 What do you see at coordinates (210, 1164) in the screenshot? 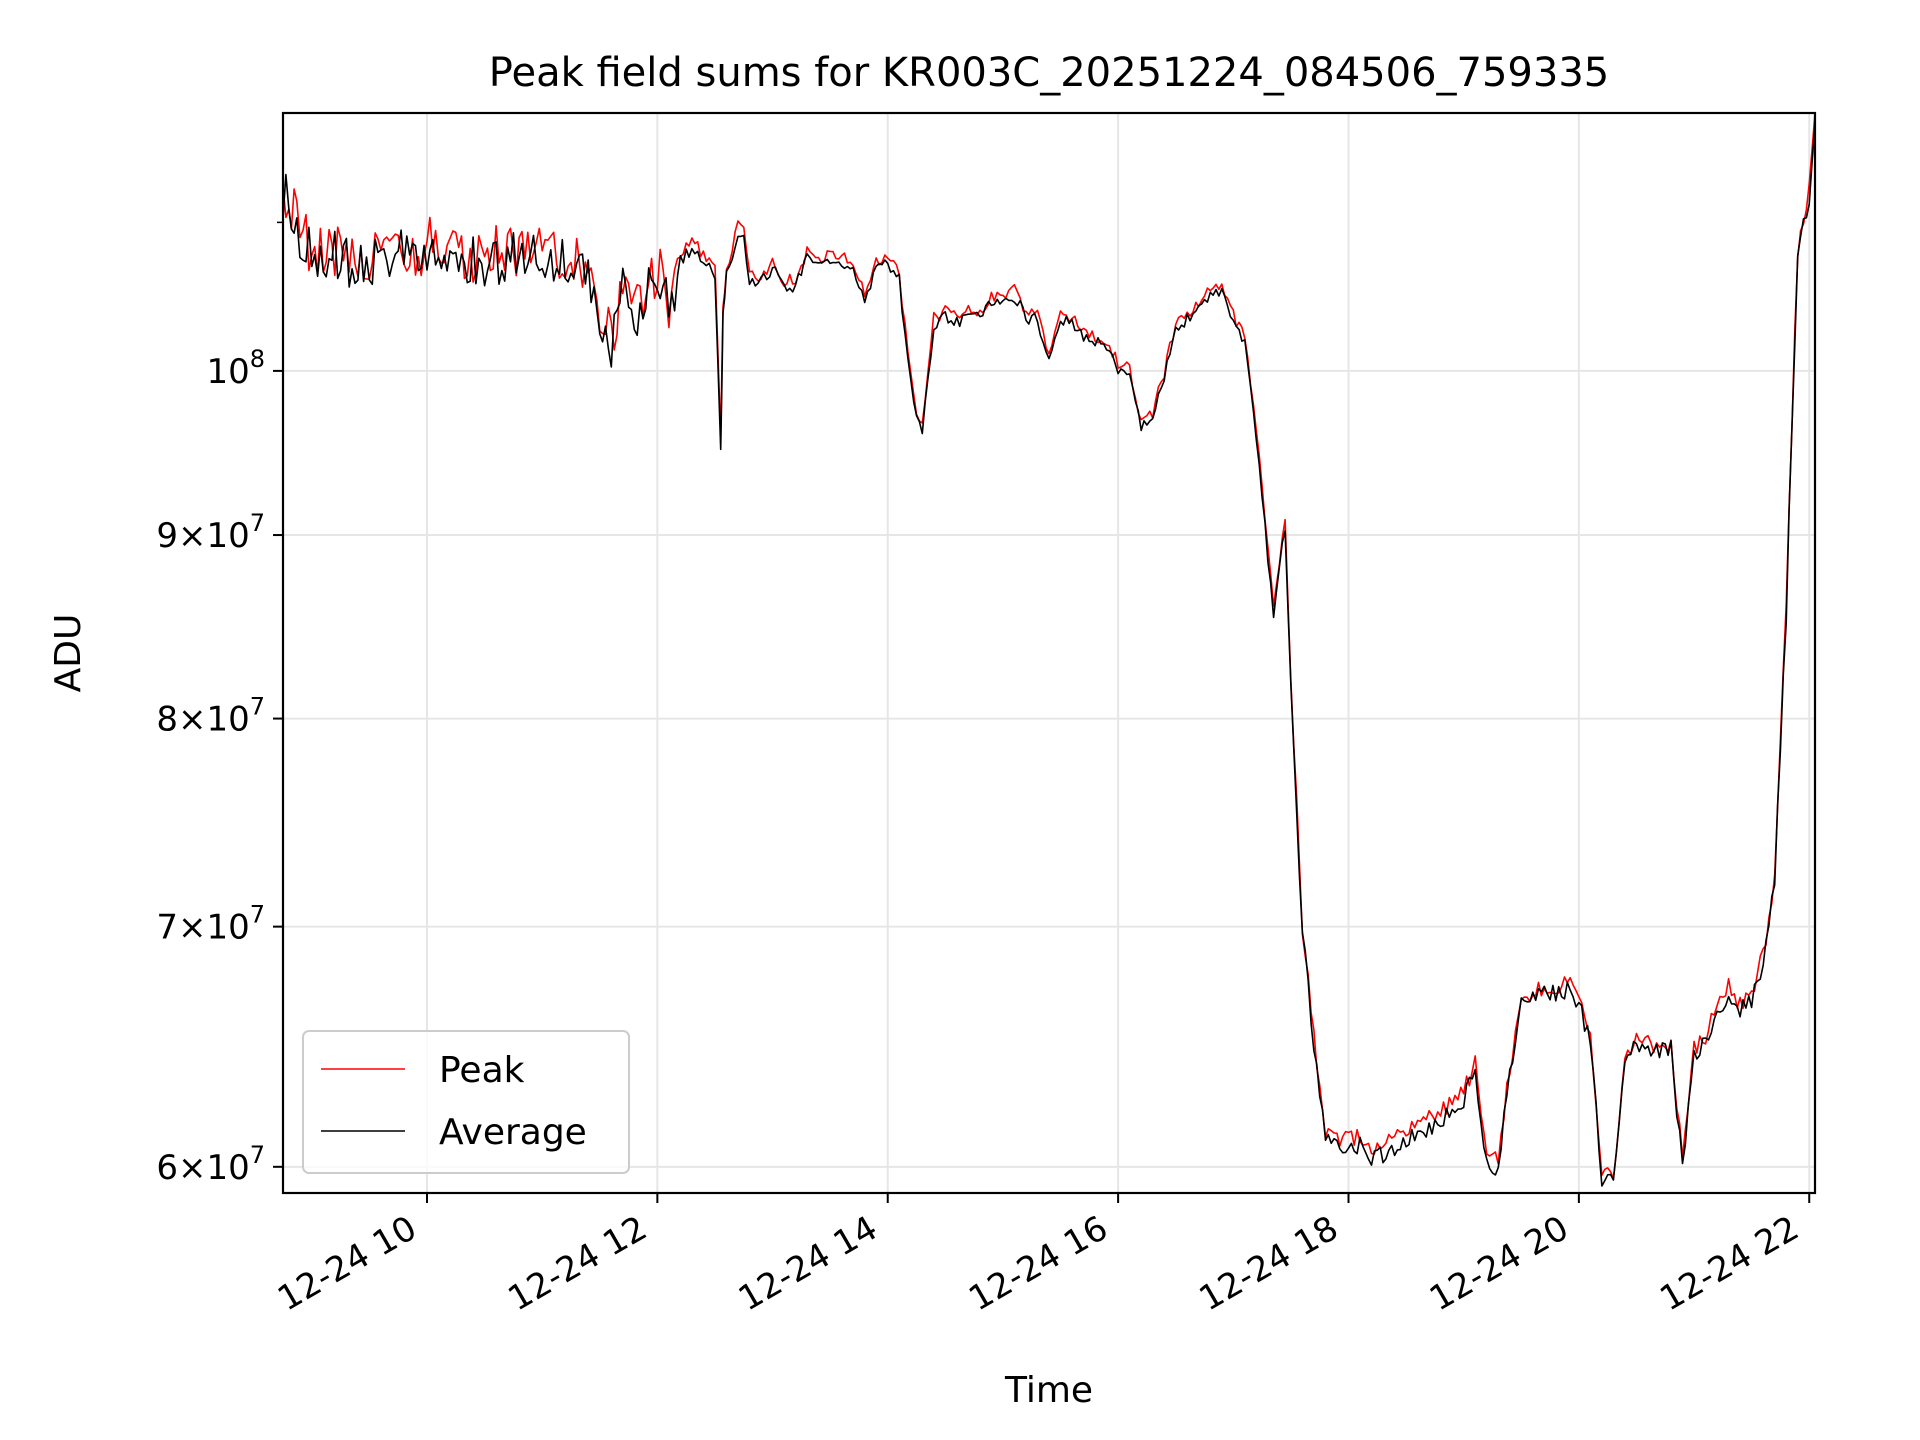
I see `y-tick-label: 6×107` at bounding box center [210, 1164].